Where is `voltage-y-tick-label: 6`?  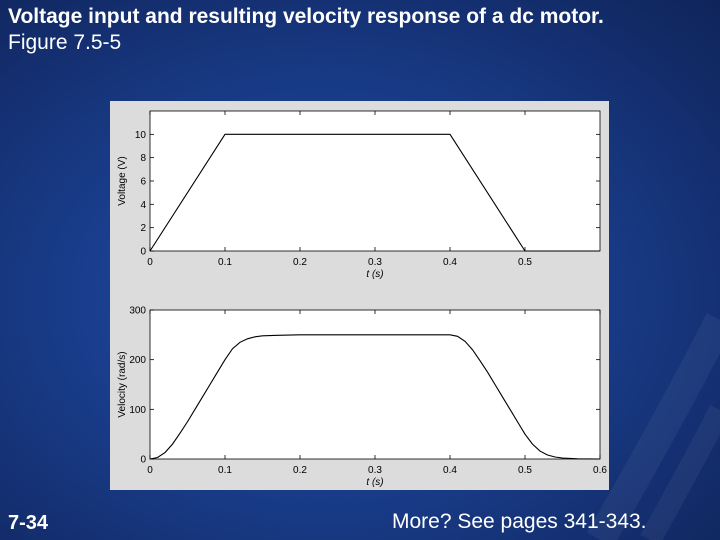 voltage-y-tick-label: 6 is located at coordinates (143, 182).